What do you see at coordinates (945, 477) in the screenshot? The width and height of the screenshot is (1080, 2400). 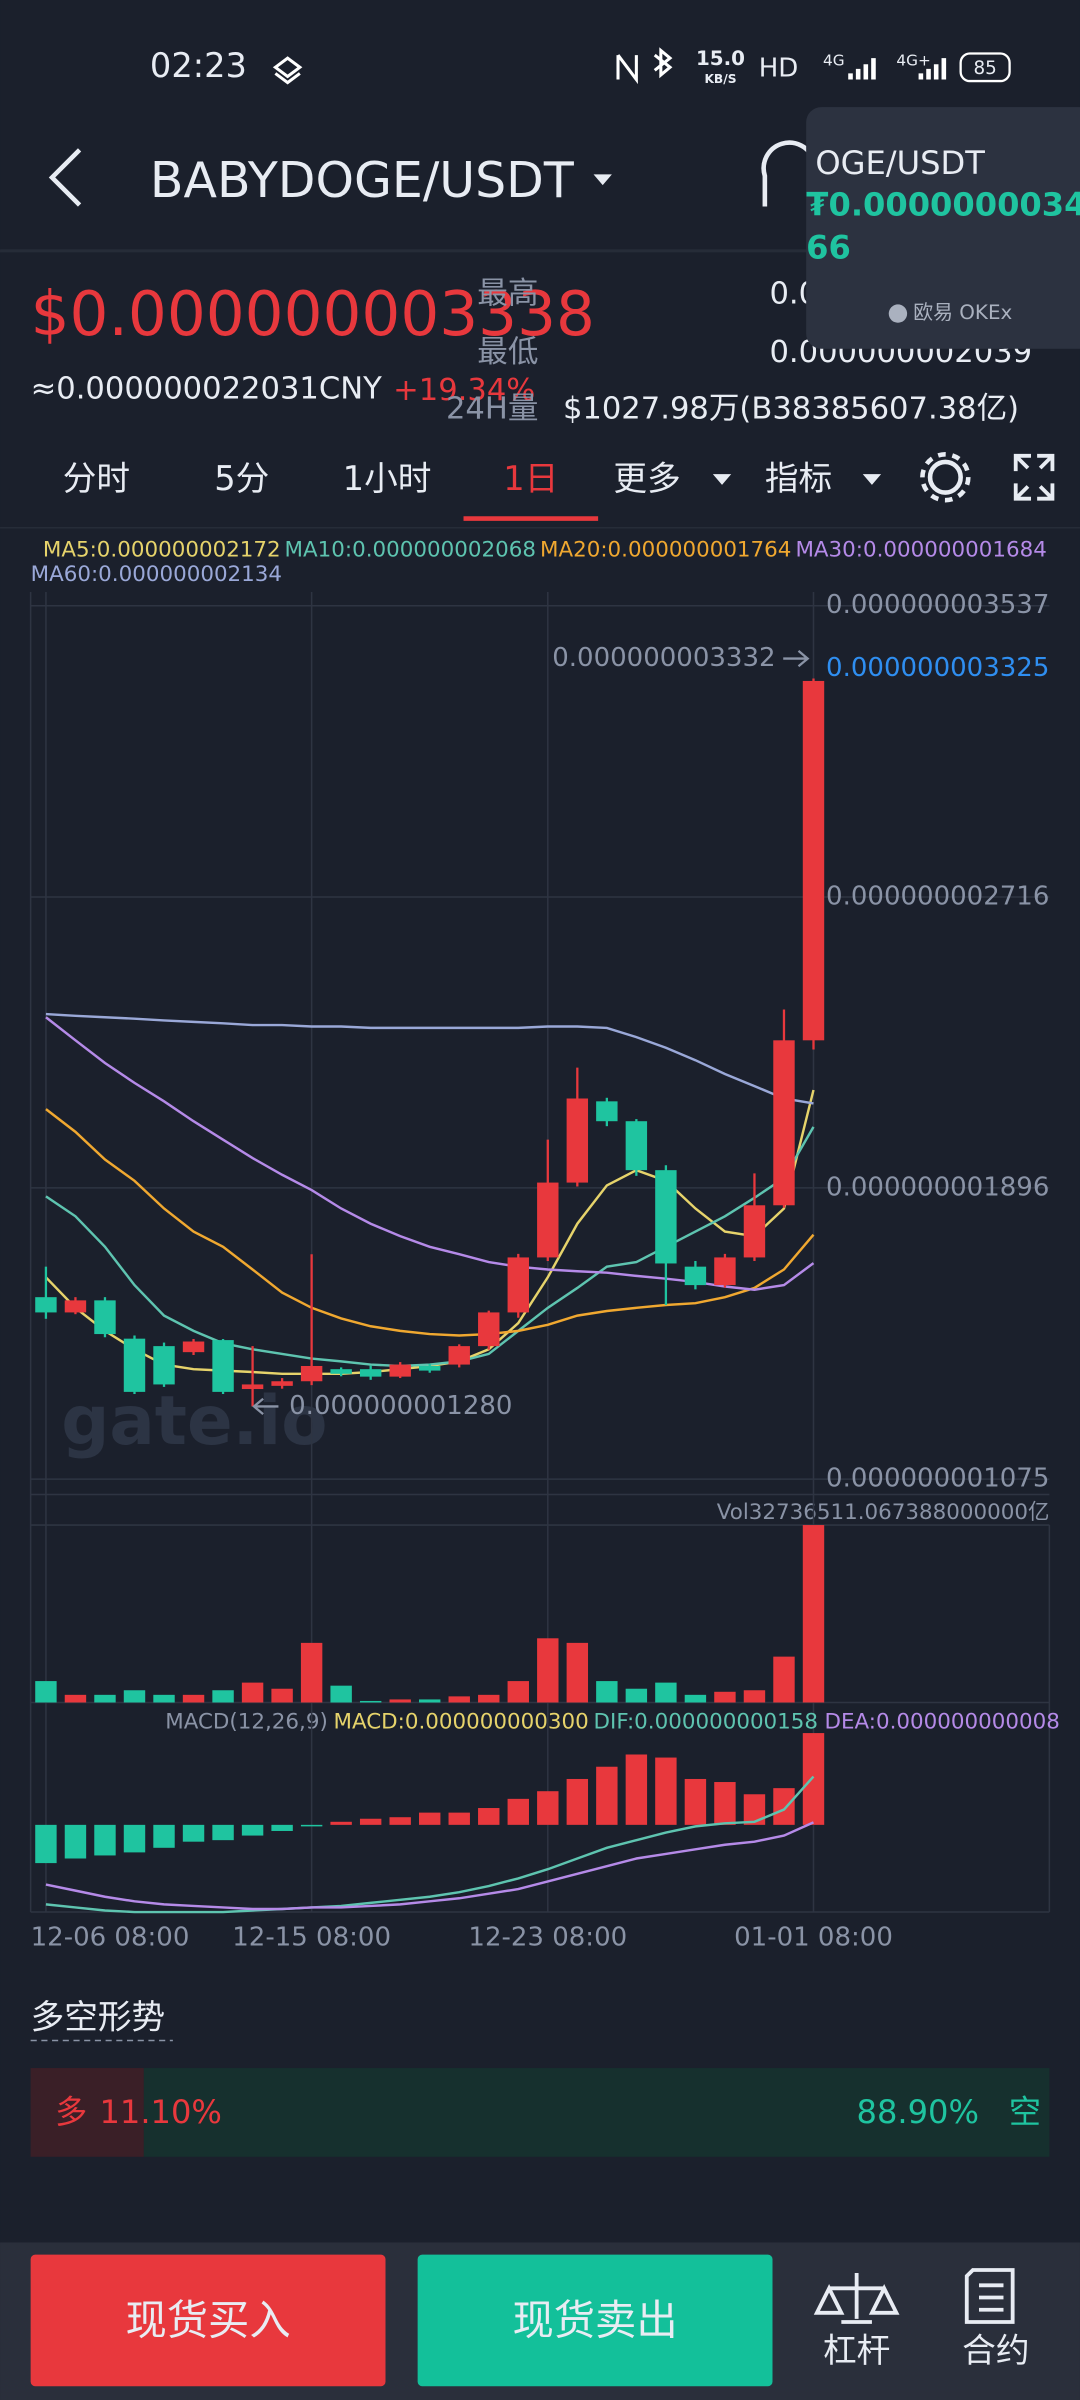 I see `settings-icon` at bounding box center [945, 477].